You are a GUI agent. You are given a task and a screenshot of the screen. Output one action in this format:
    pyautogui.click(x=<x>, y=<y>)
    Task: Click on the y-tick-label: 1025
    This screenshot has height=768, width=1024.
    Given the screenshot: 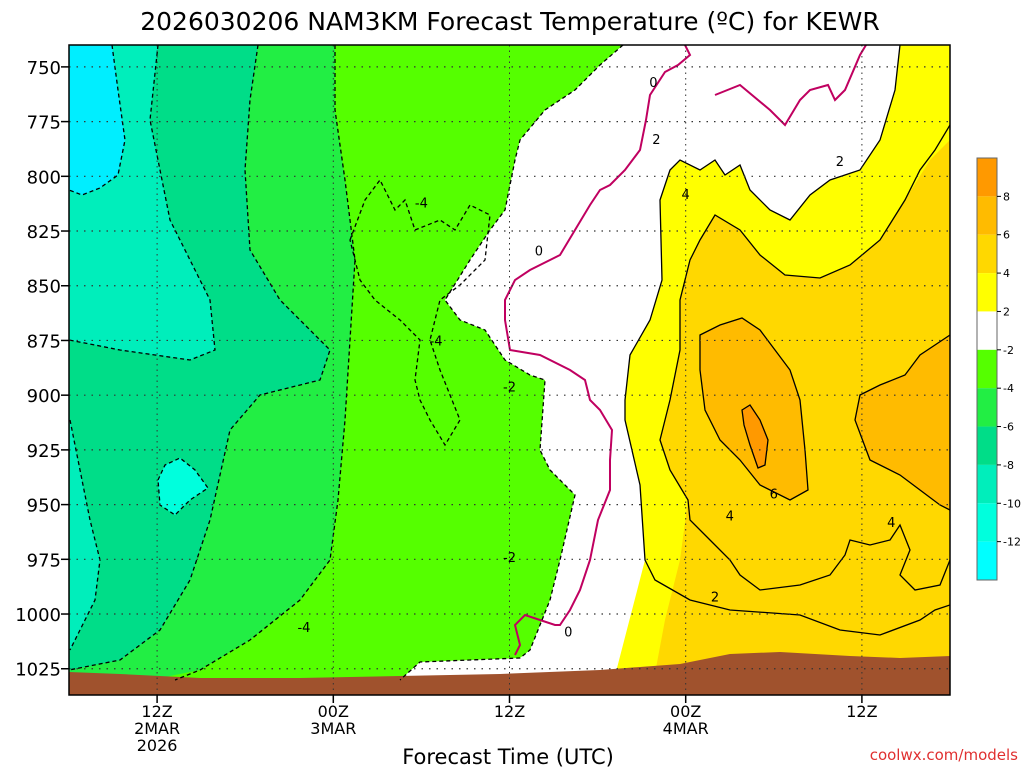 What is the action you would take?
    pyautogui.click(x=38, y=670)
    